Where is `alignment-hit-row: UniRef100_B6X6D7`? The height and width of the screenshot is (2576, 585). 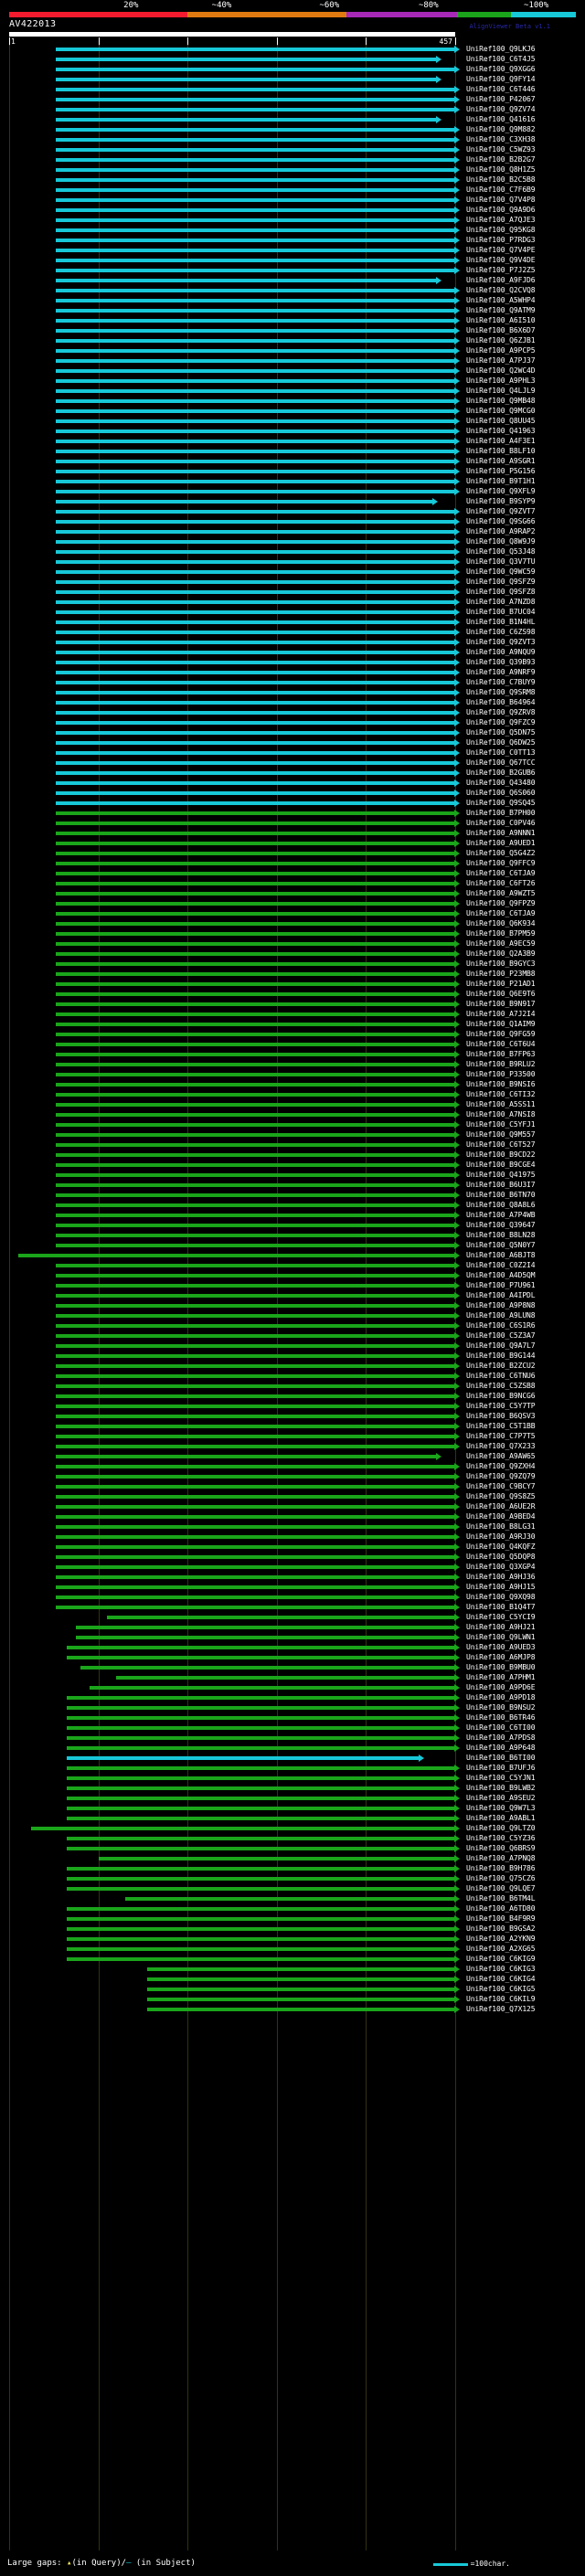
alignment-hit-row: UniRef100_B6X6D7 is located at coordinates (293, 331).